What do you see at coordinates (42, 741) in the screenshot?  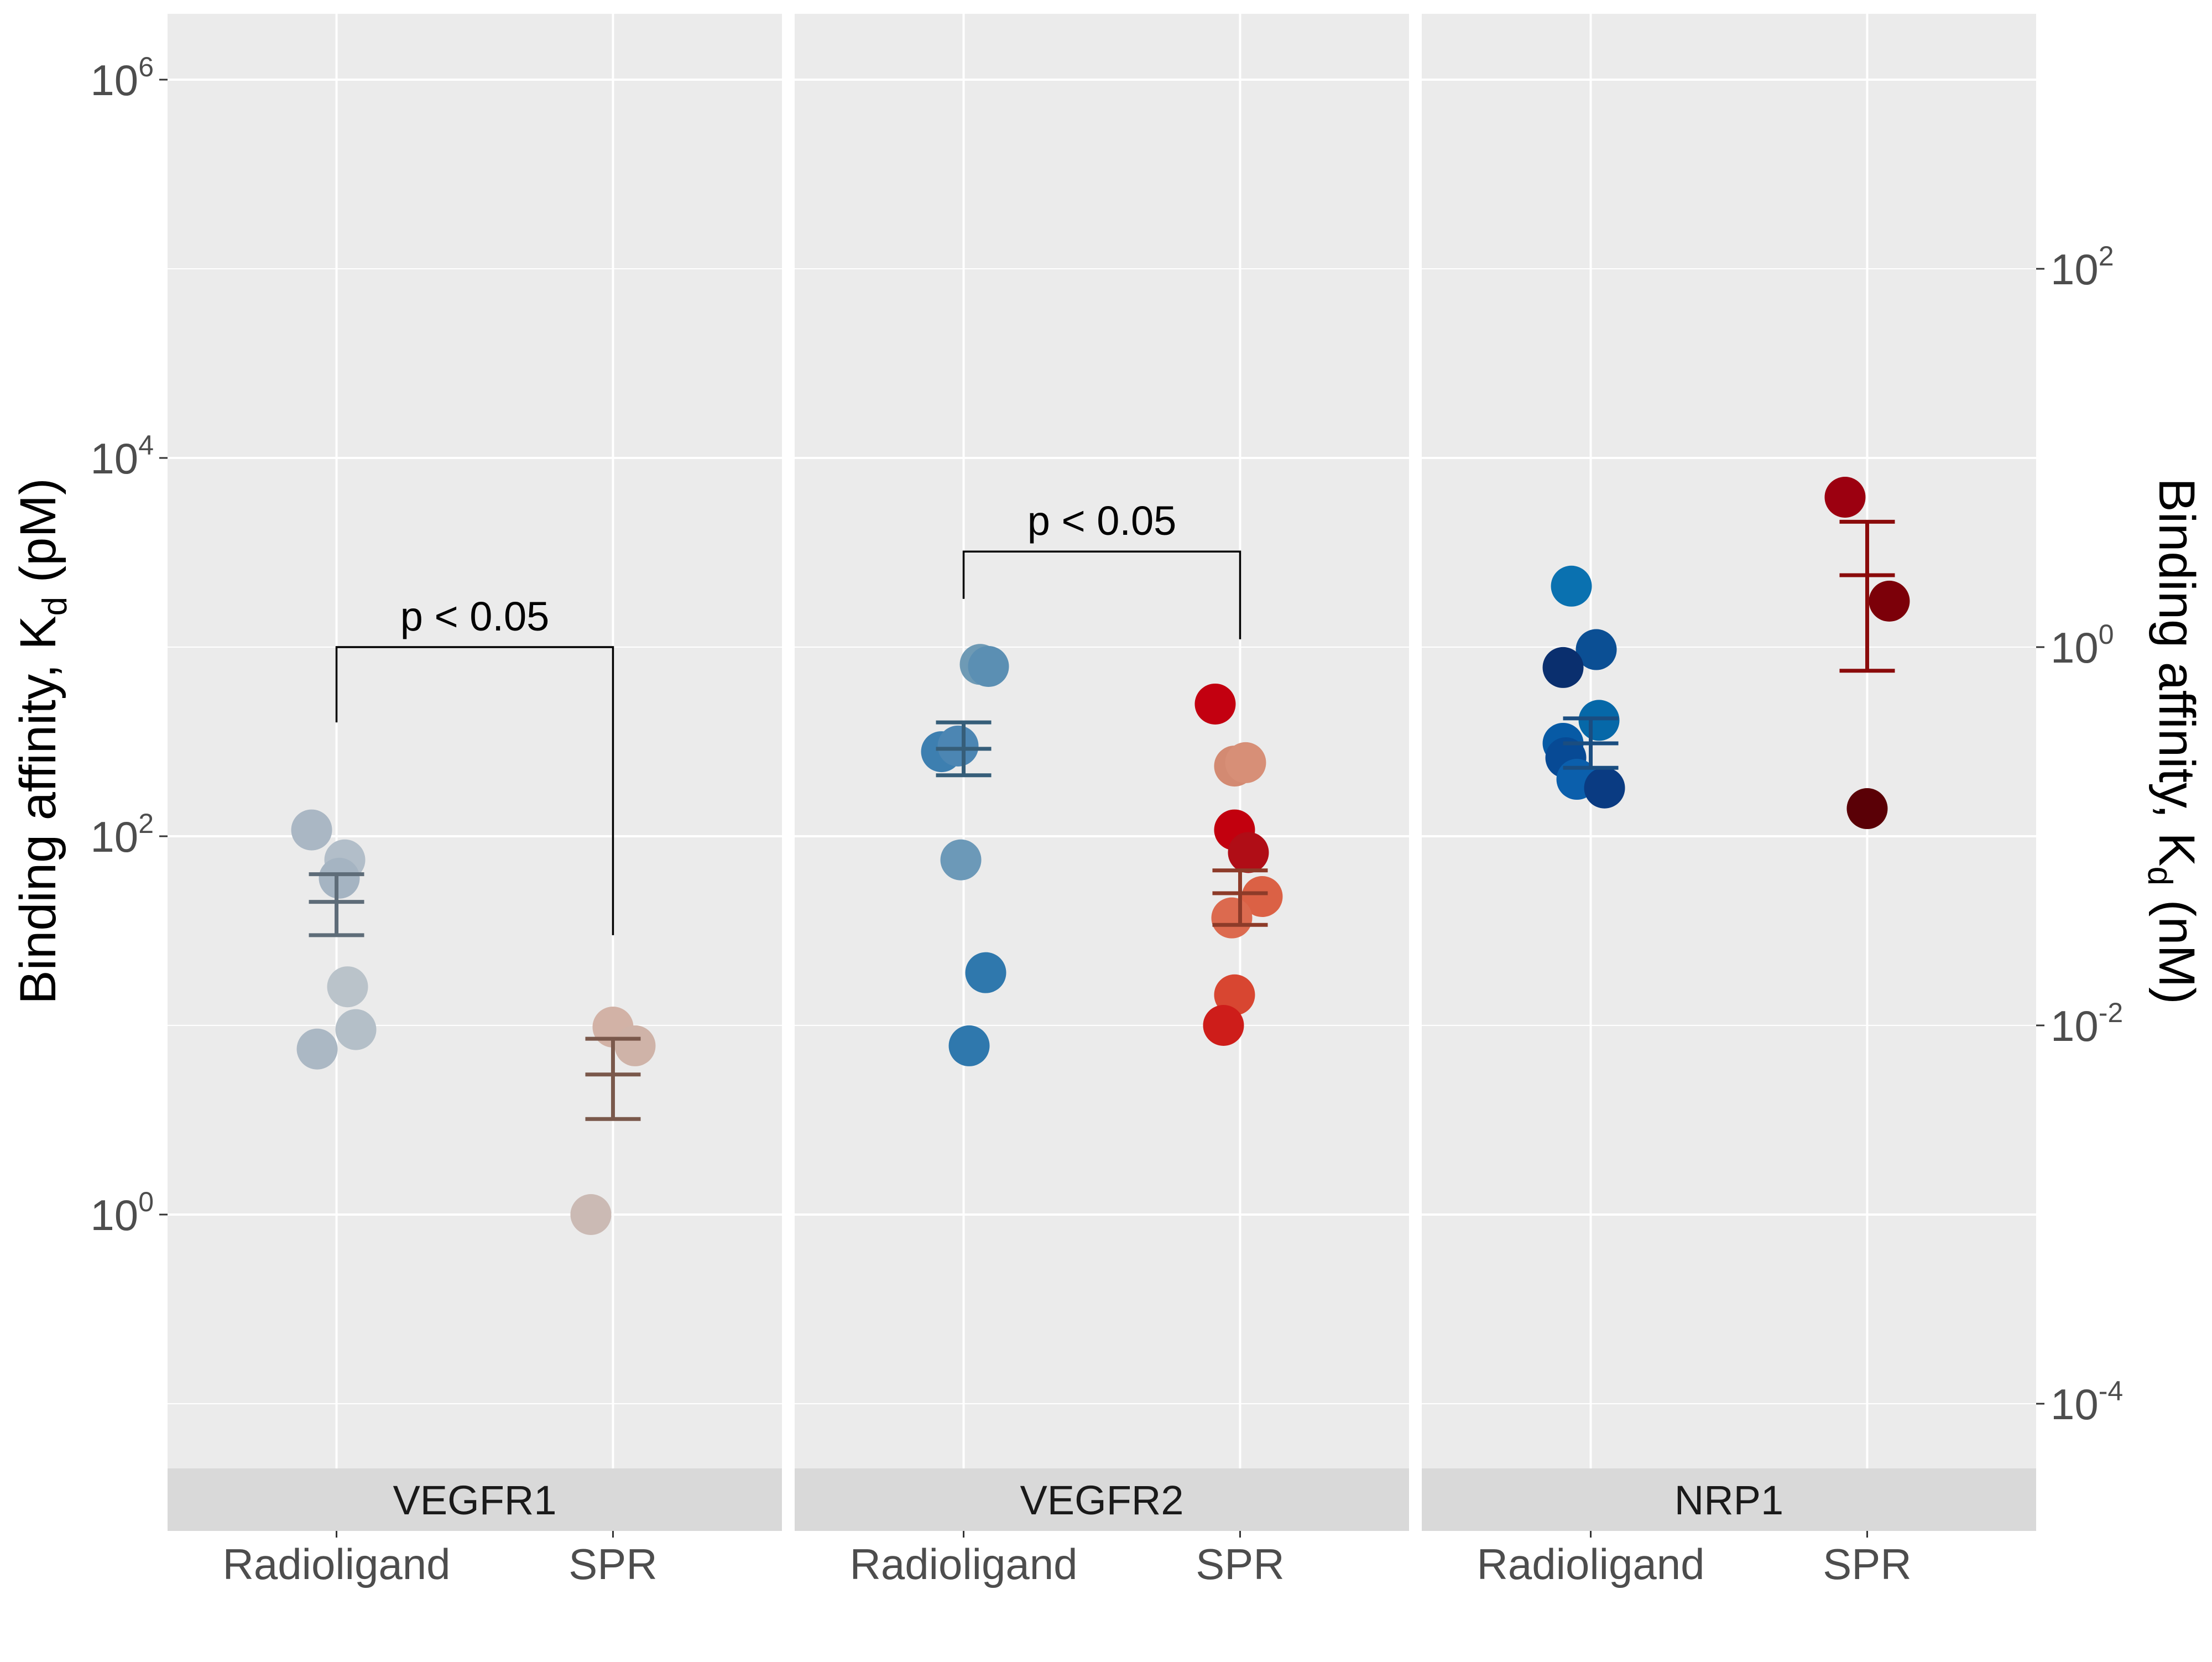 I see `y-axis-title-left: Binding affinity, Kd (pM)` at bounding box center [42, 741].